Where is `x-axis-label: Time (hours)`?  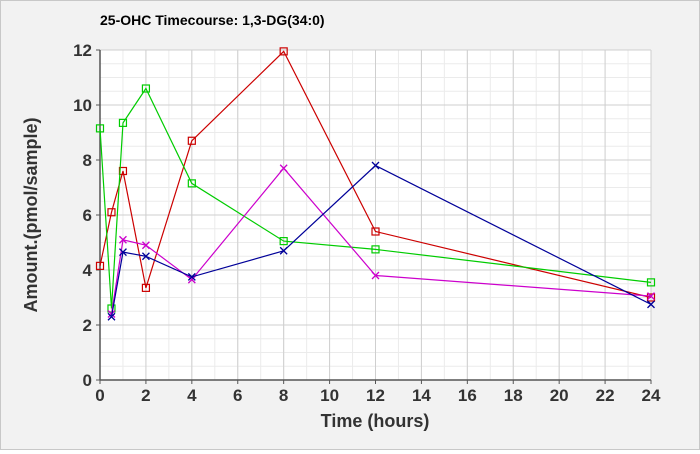
x-axis-label: Time (hours) is located at coordinates (375, 421).